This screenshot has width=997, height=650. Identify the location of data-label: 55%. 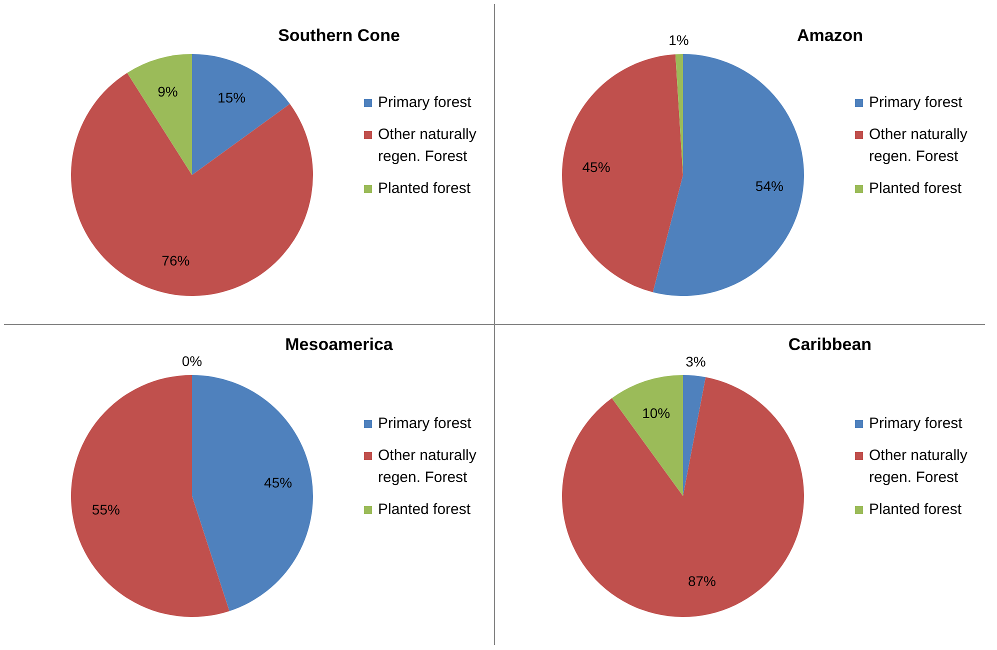
(106, 510).